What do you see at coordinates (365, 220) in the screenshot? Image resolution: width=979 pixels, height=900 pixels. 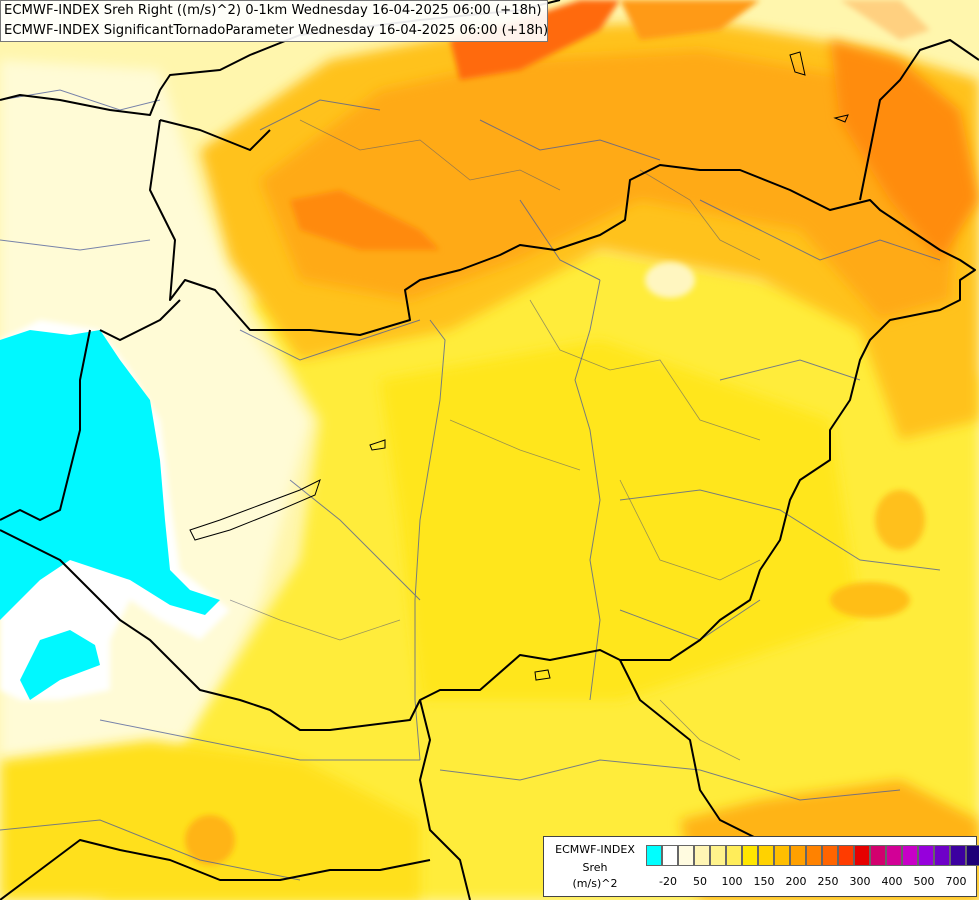 I see `dark-orange-patch-west` at bounding box center [365, 220].